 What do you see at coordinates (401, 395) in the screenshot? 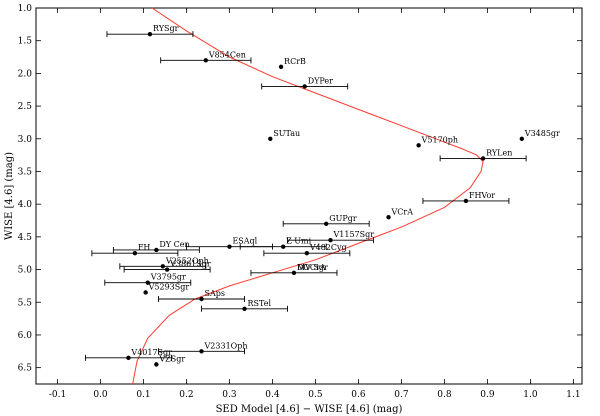
I see `x-tick-label: 0.7` at bounding box center [401, 395].